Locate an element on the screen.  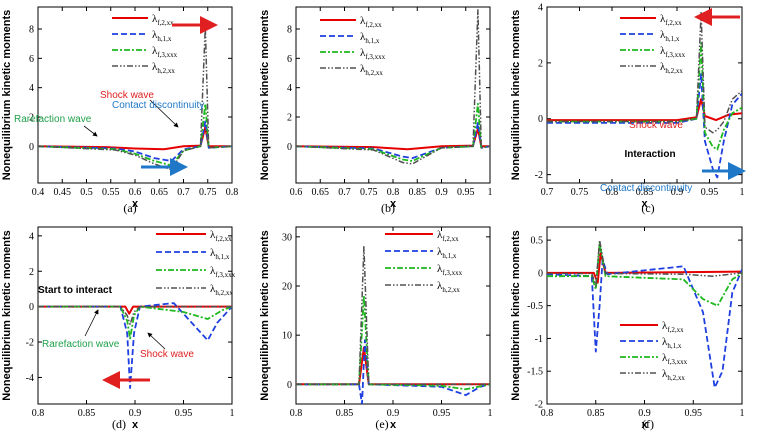
x-tick-label: 0.75 is located at coordinates (369, 192).